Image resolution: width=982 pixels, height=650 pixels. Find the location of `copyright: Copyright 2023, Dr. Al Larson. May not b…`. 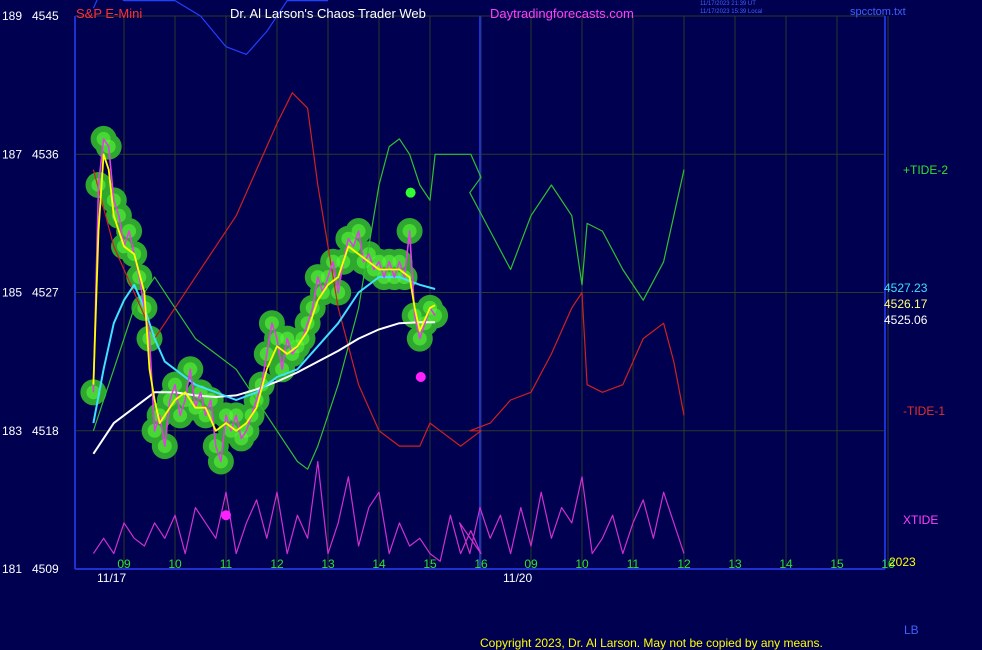

copyright: Copyright 2023, Dr. Al Larson. May not b… is located at coordinates (651, 643).